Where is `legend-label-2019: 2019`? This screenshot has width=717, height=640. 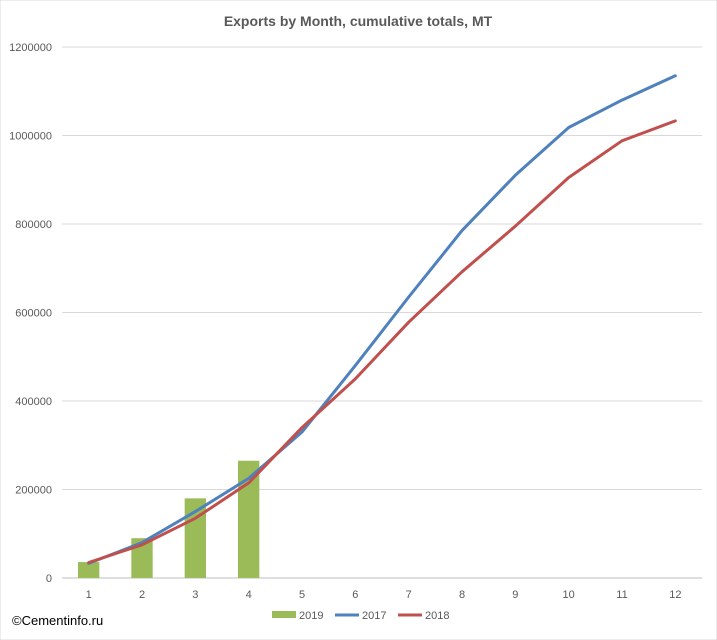 legend-label-2019: 2019 is located at coordinates (311, 616).